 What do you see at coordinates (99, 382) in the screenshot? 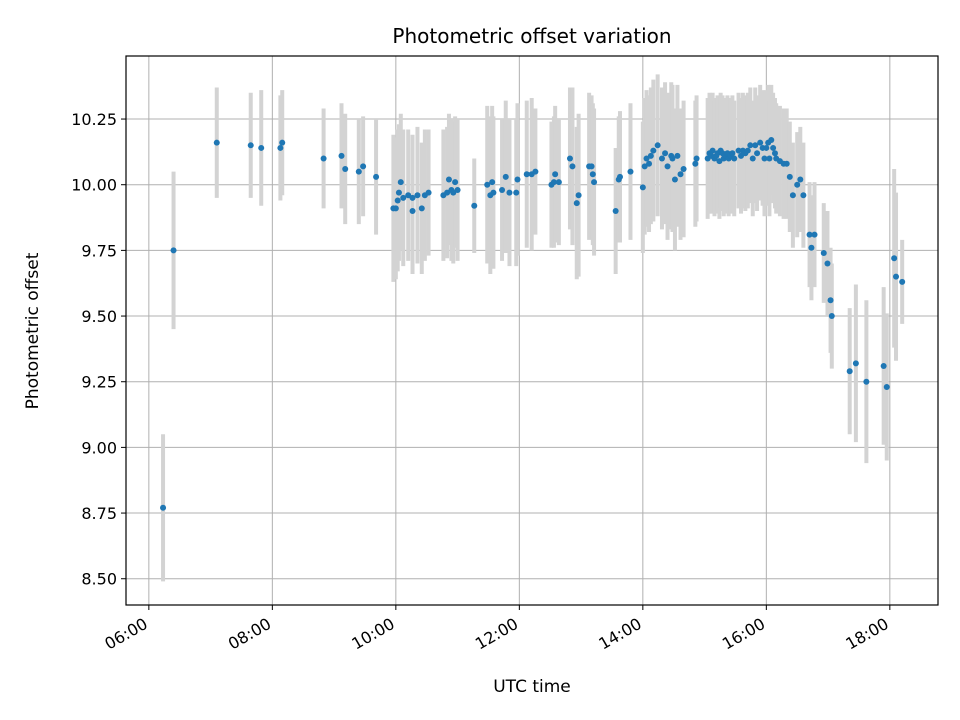
I see `y-tick-label: 9.25` at bounding box center [99, 382].